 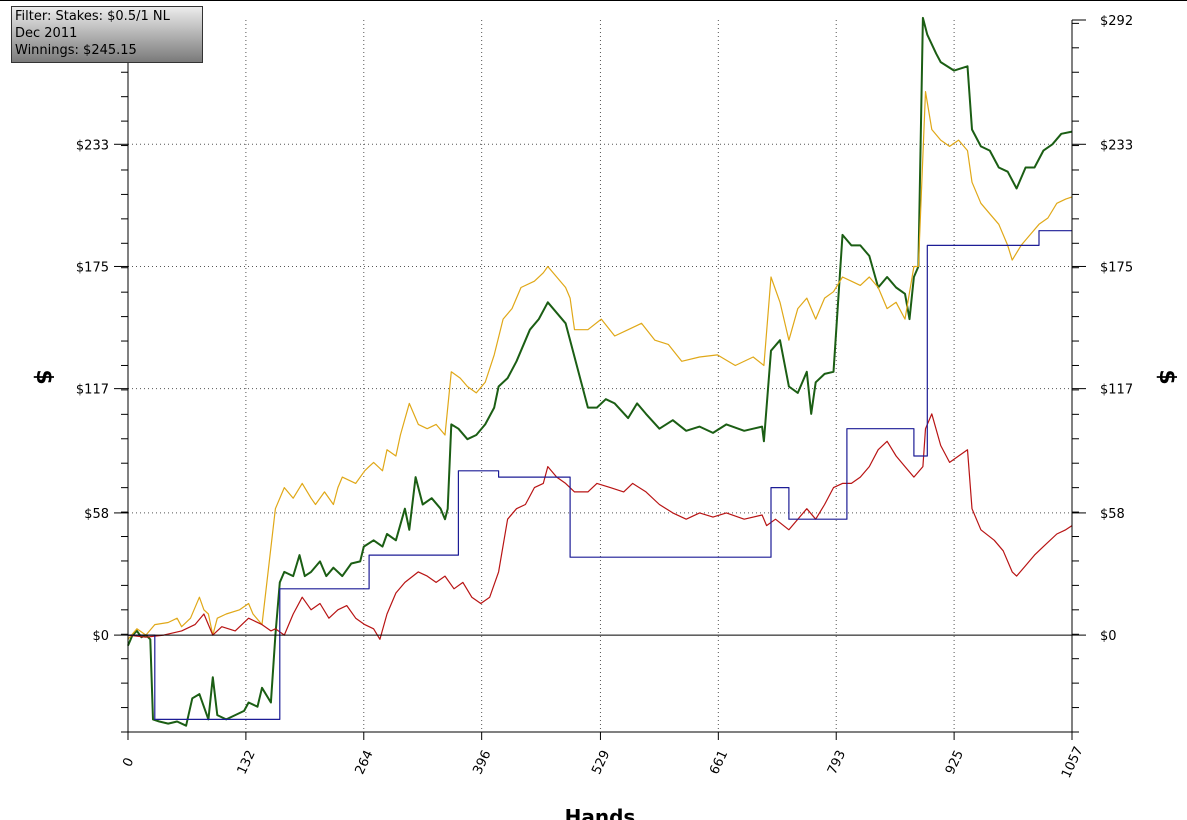 What do you see at coordinates (1116, 21) in the screenshot?
I see `y-tick-label-right: $292` at bounding box center [1116, 21].